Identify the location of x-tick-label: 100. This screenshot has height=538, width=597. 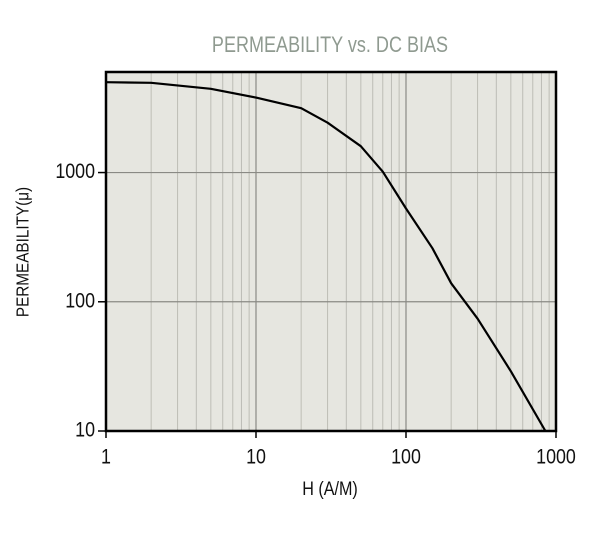
(406, 457).